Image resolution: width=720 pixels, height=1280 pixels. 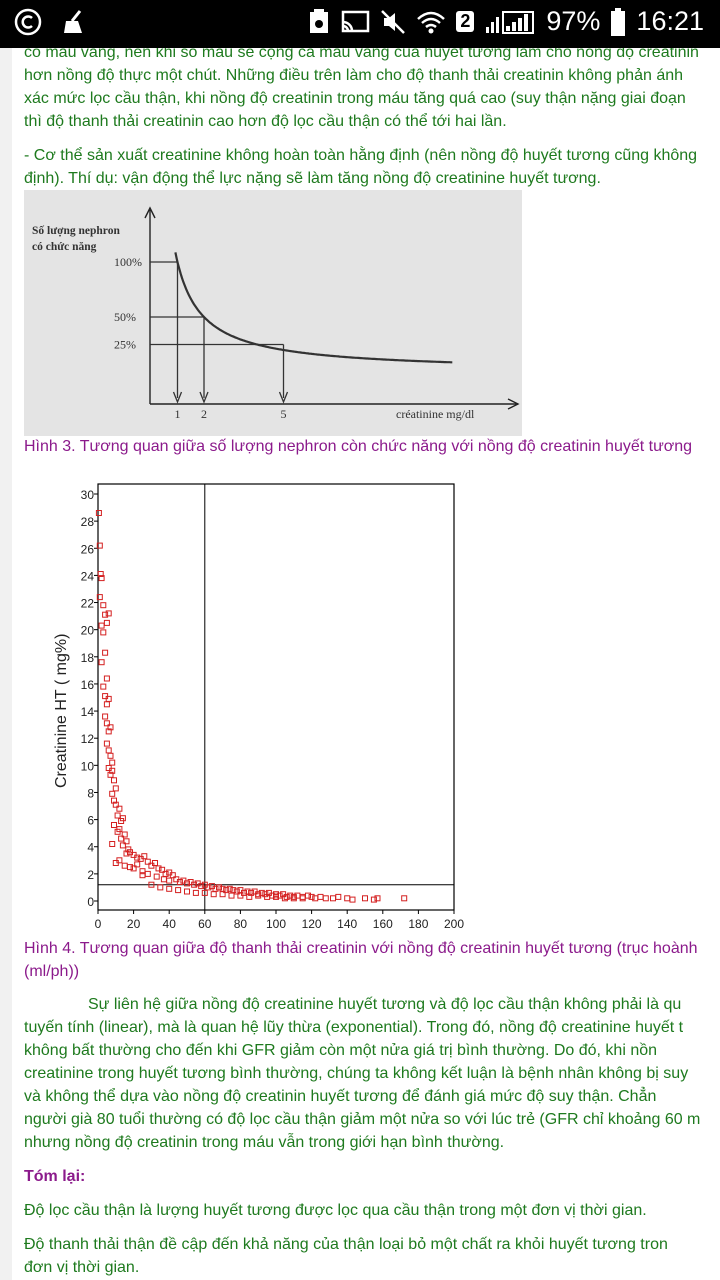 I want to click on x-axis-arrow, so click(x=513, y=404).